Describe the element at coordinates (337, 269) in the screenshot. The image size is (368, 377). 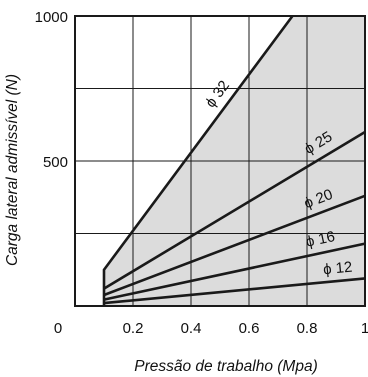
I see `series-label-5: ϕ 12` at that location.